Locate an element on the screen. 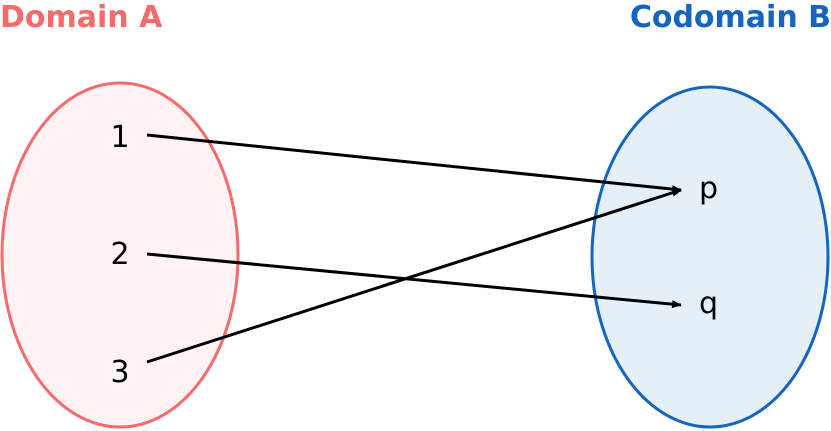 Image resolution: width=831 pixels, height=431 pixels. arrow-1-to-p is located at coordinates (414, 163).